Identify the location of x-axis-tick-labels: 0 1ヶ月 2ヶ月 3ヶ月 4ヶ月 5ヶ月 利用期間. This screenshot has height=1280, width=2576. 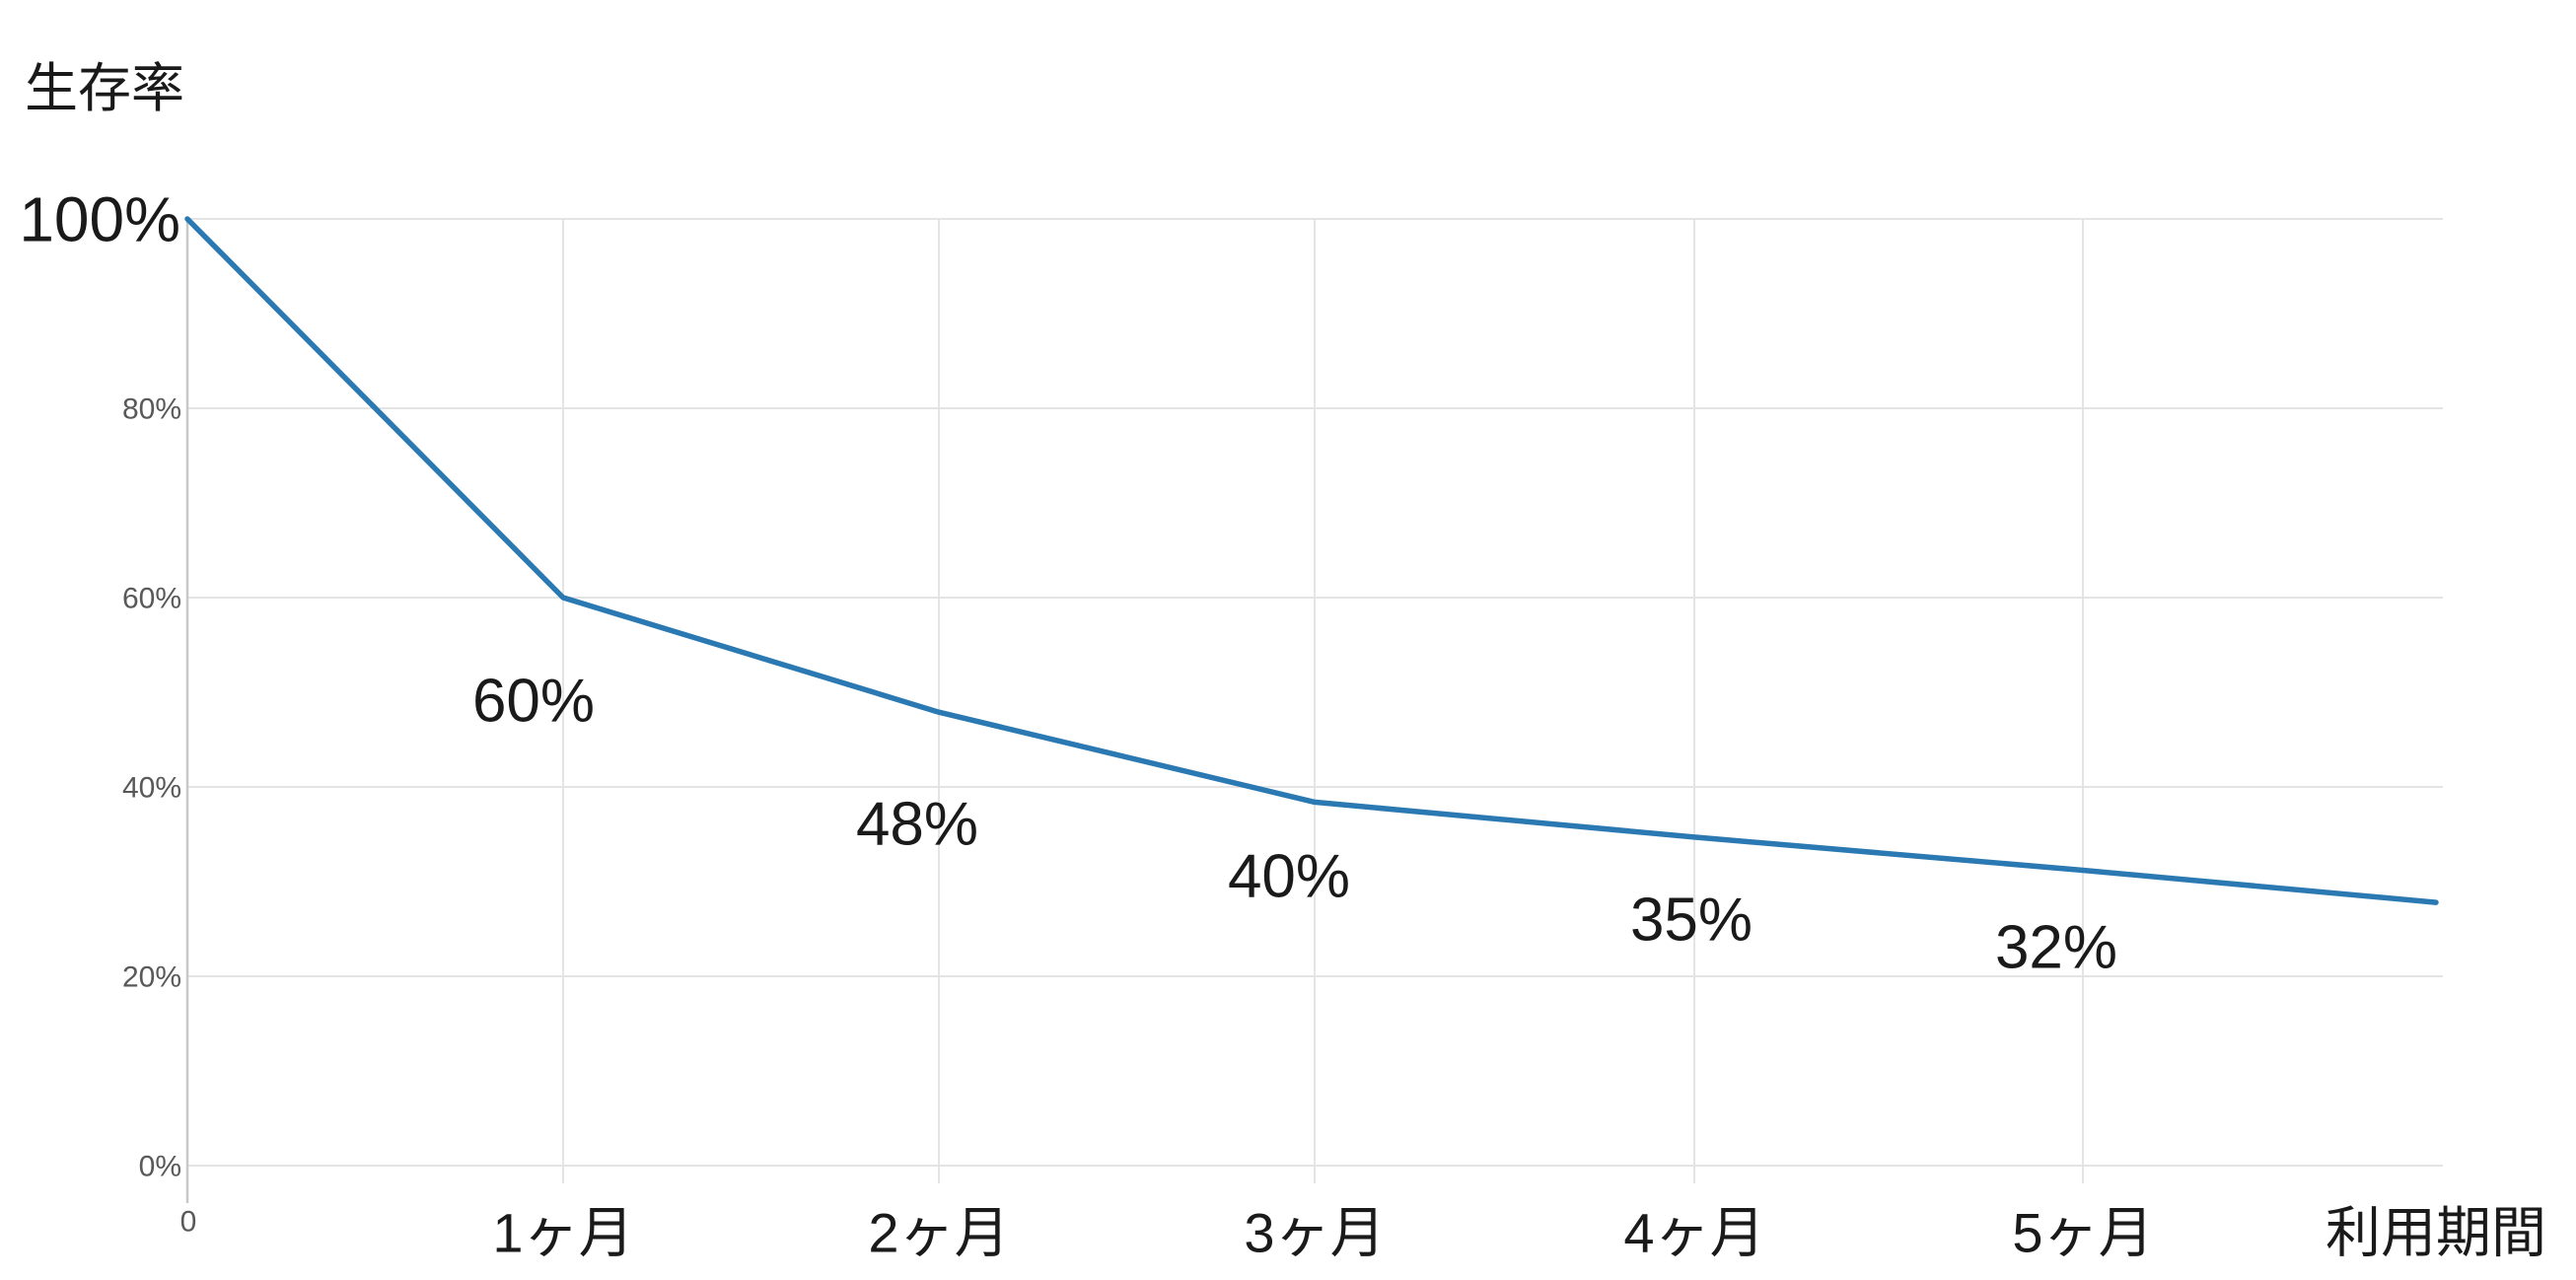
(1363, 1233).